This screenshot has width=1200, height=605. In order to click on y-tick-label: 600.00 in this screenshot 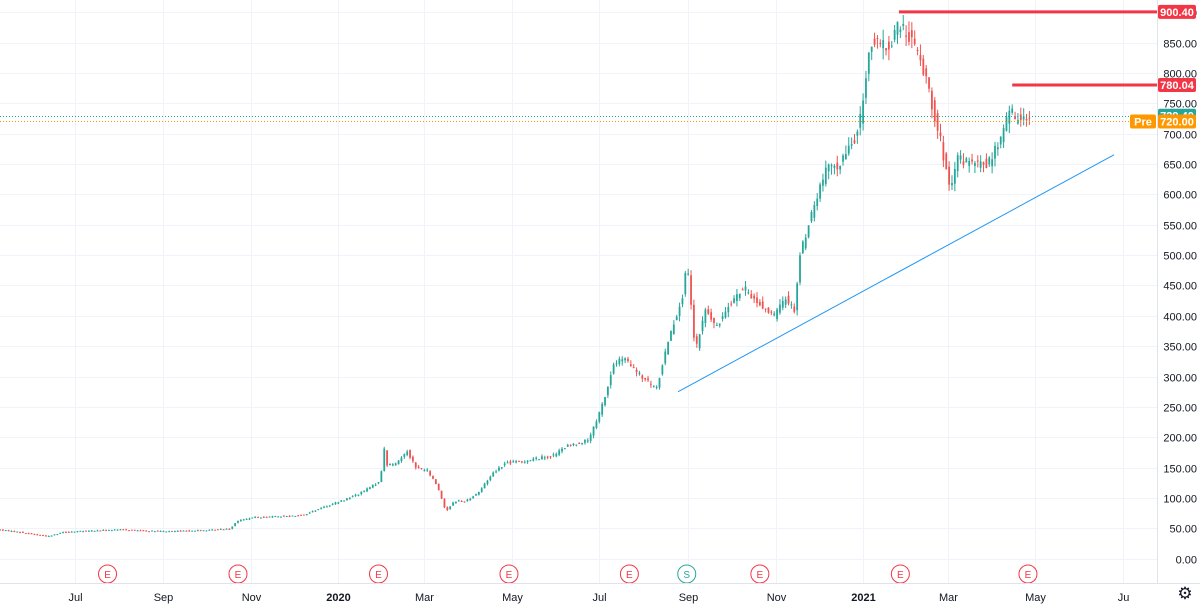, I will do `click(1180, 196)`.